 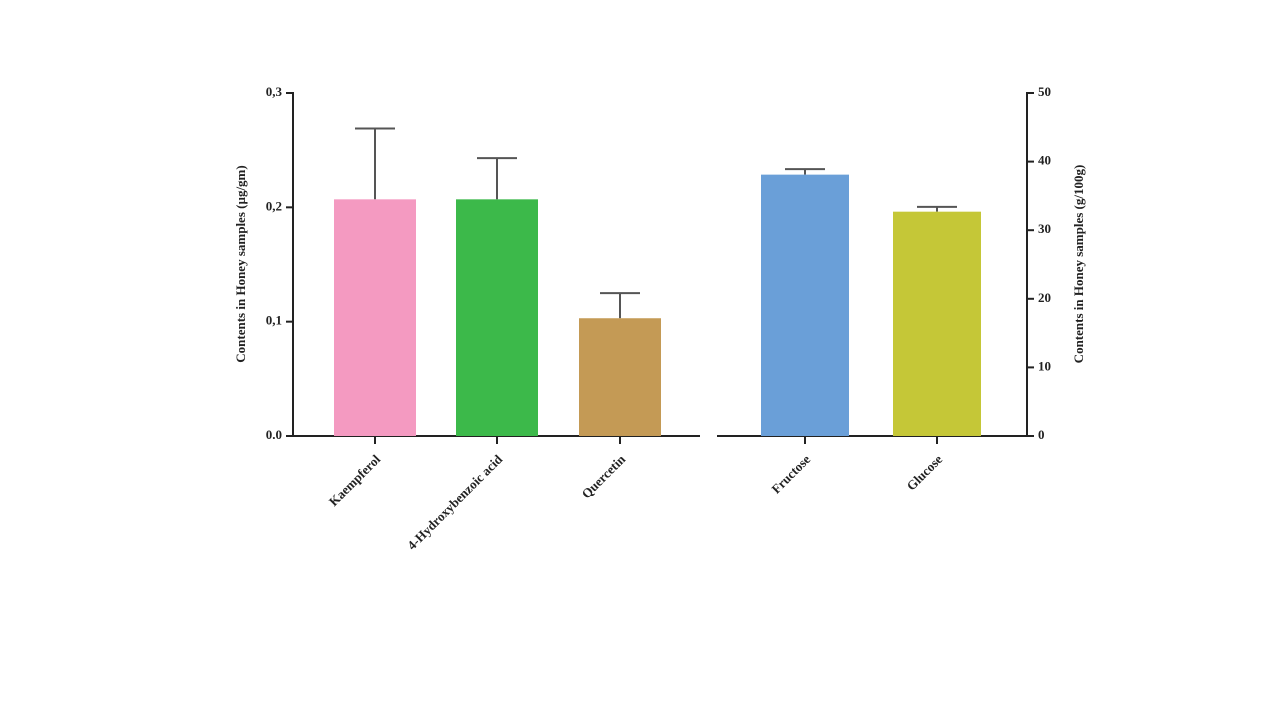 What do you see at coordinates (1044, 91) in the screenshot?
I see `y2-tick-label: 50` at bounding box center [1044, 91].